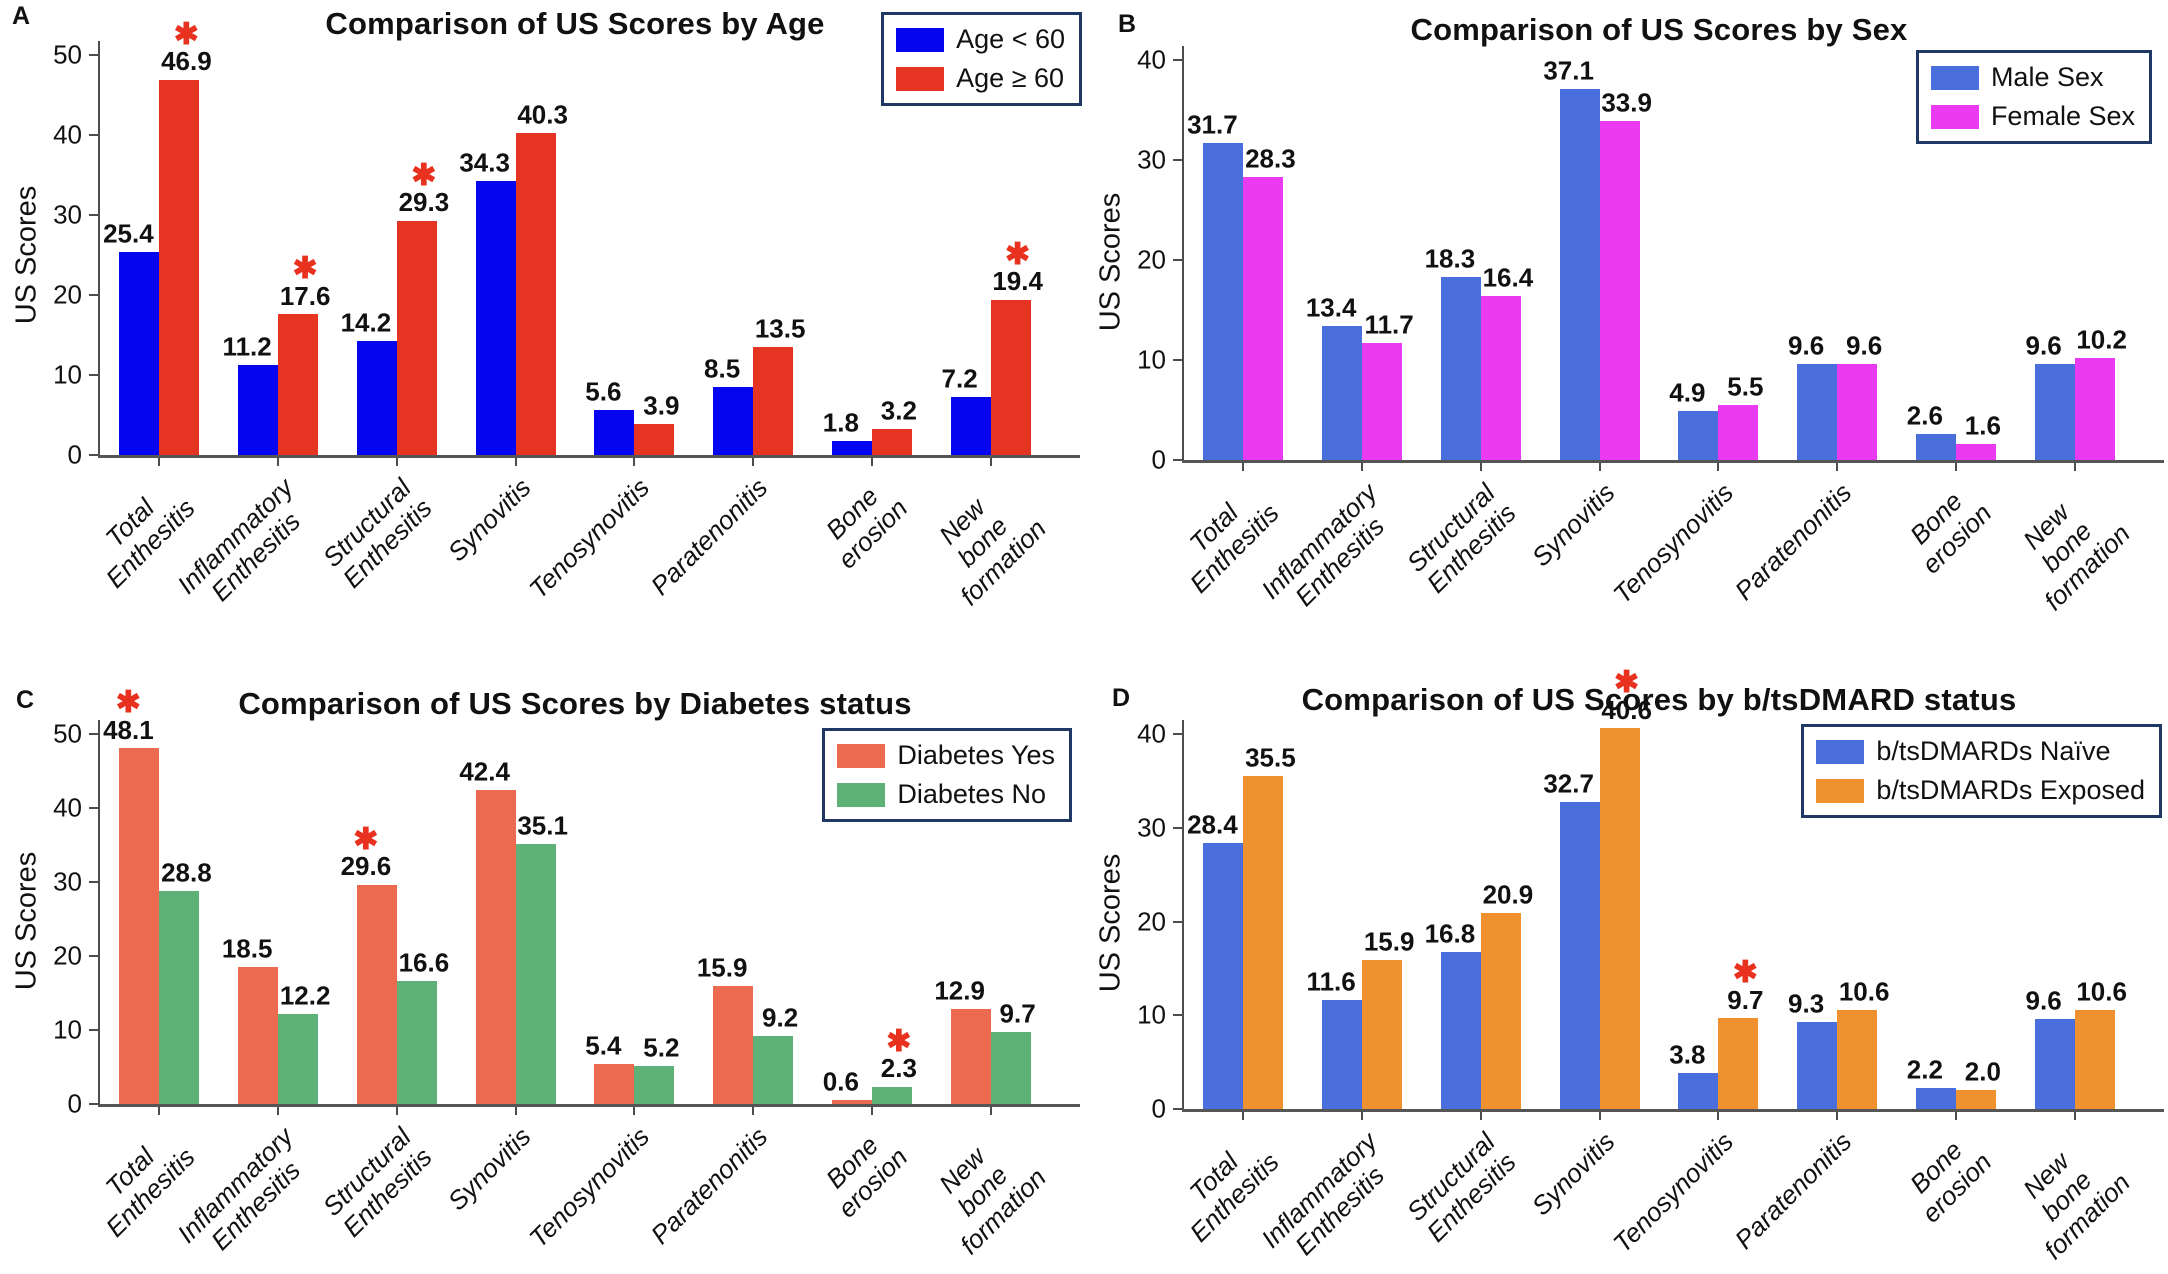  I want to click on bar-value-label-group: 35.5, so click(1270, 757).